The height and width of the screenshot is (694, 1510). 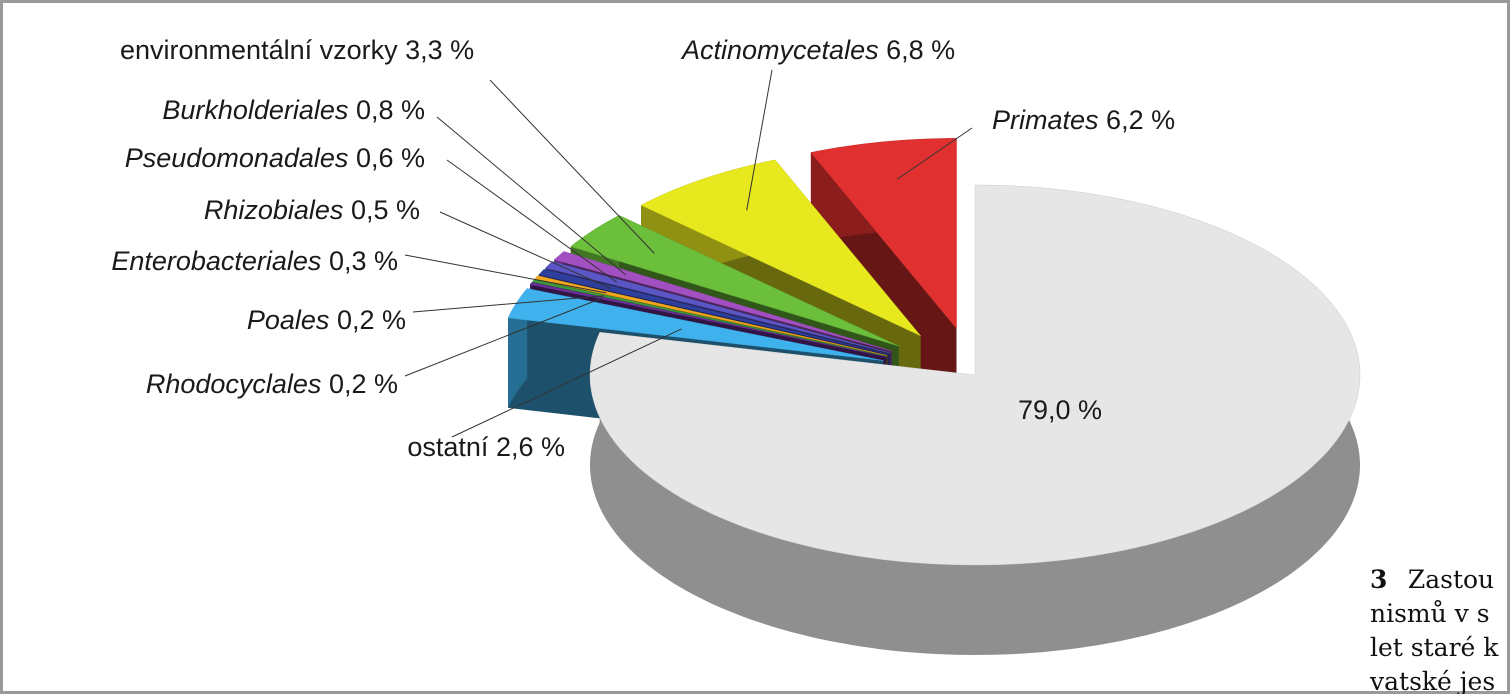 I want to click on slice-label: Actinomycetales 6,8 %, so click(x=817, y=50).